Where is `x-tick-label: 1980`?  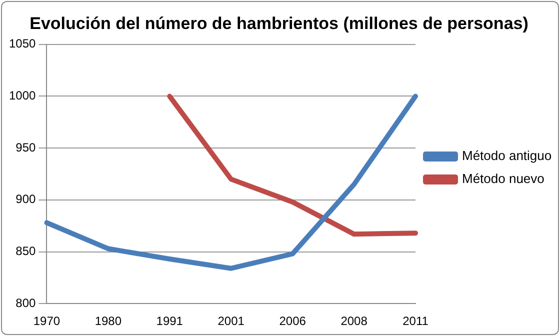
x-tick-label: 1980 is located at coordinates (108, 321).